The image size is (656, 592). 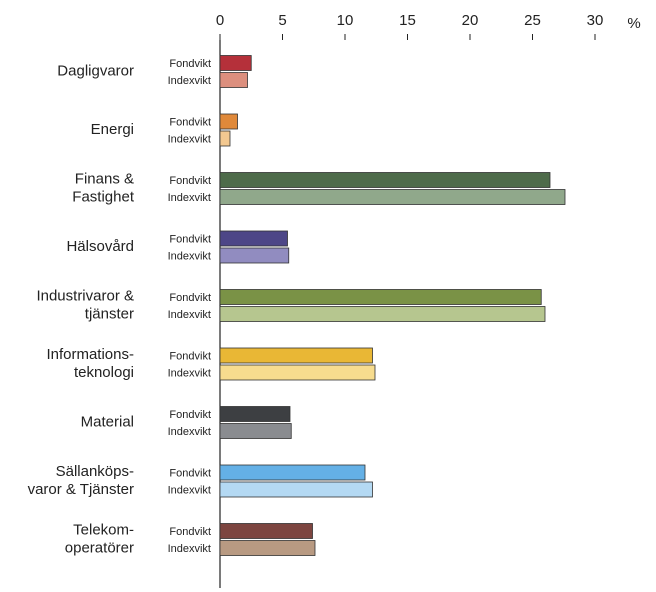 I want to click on x-tick-label: 30, so click(x=595, y=20).